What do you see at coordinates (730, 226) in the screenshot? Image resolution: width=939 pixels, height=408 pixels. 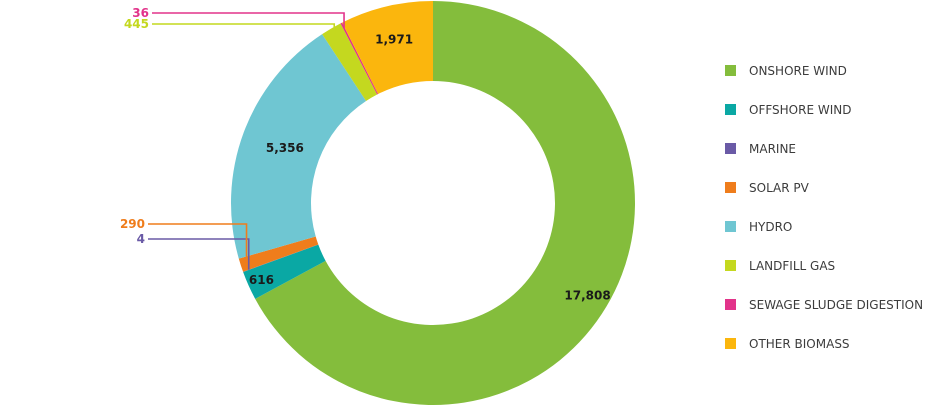 I see `legend-swatch-hydro` at bounding box center [730, 226].